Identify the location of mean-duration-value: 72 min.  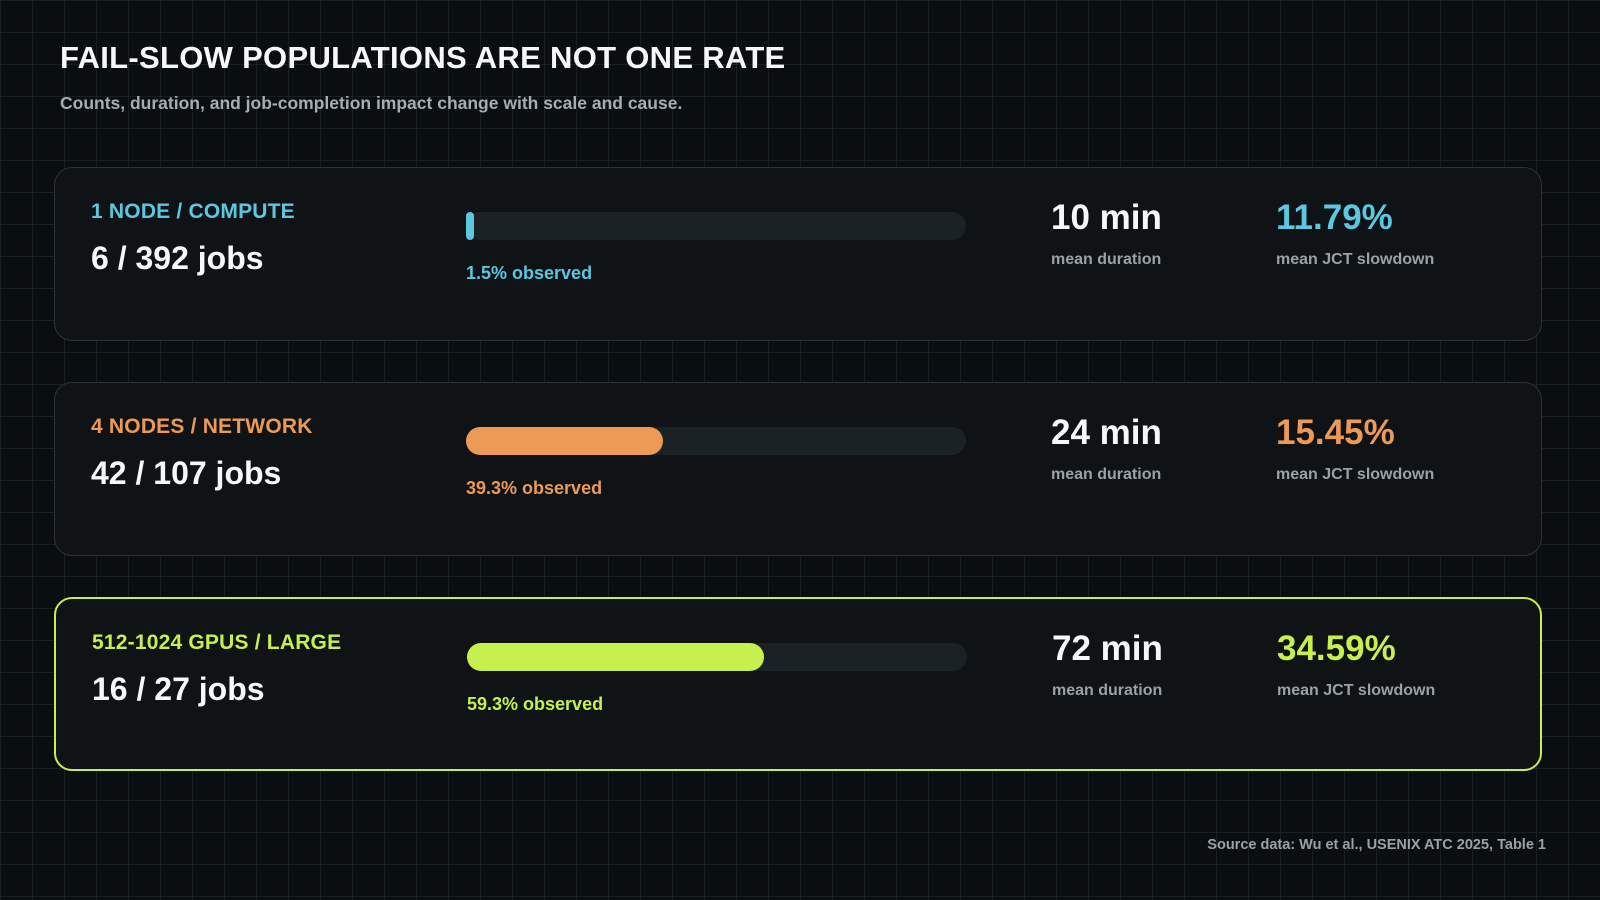
(1107, 648).